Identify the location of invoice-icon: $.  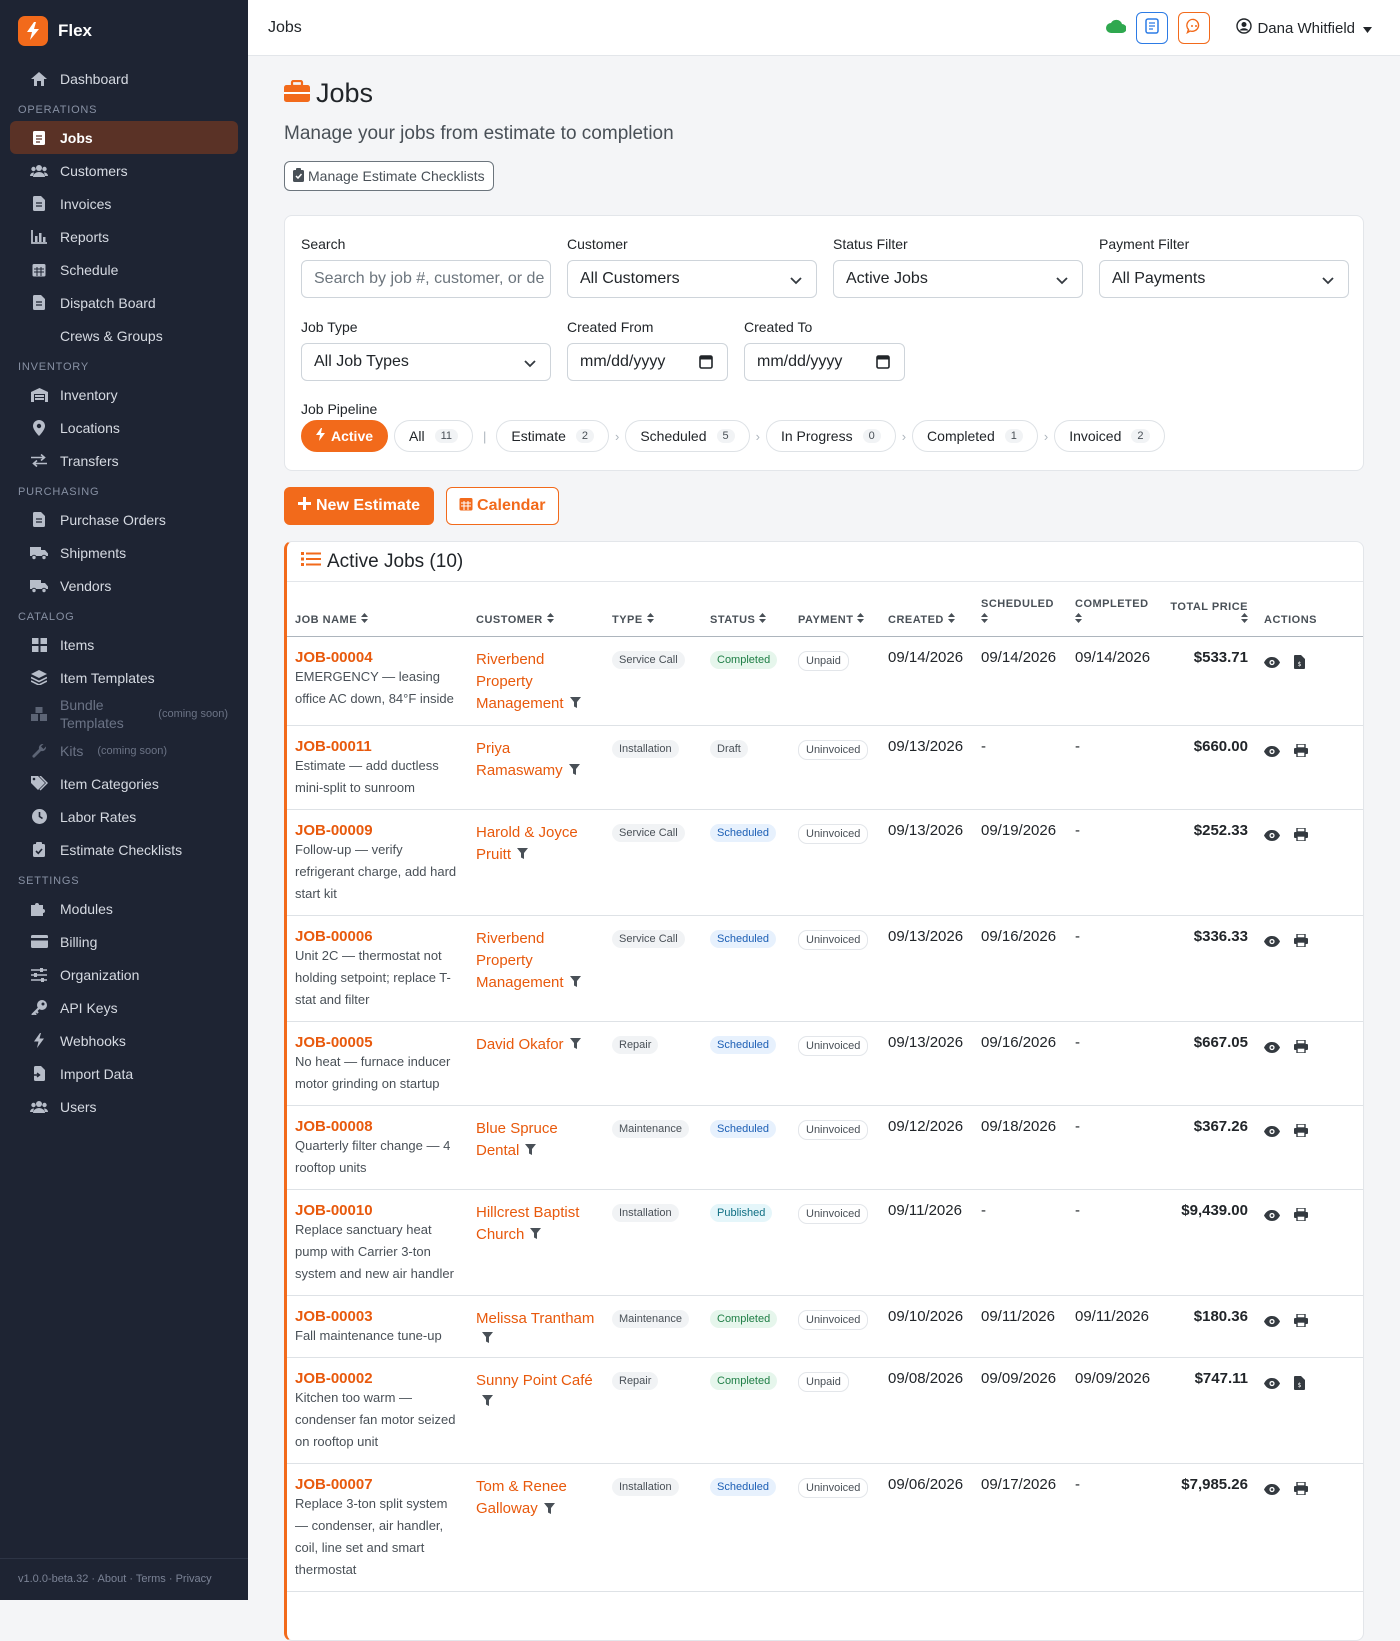
(1299, 663).